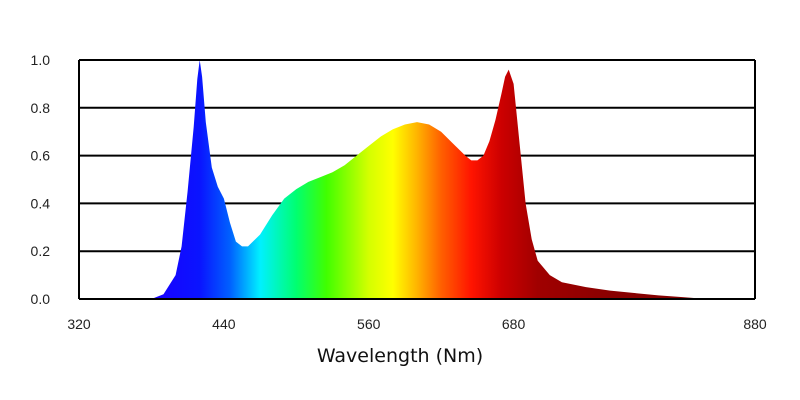 The height and width of the screenshot is (400, 800). What do you see at coordinates (417, 324) in the screenshot?
I see `x-tick-labels: 320 440 560 680 880` at bounding box center [417, 324].